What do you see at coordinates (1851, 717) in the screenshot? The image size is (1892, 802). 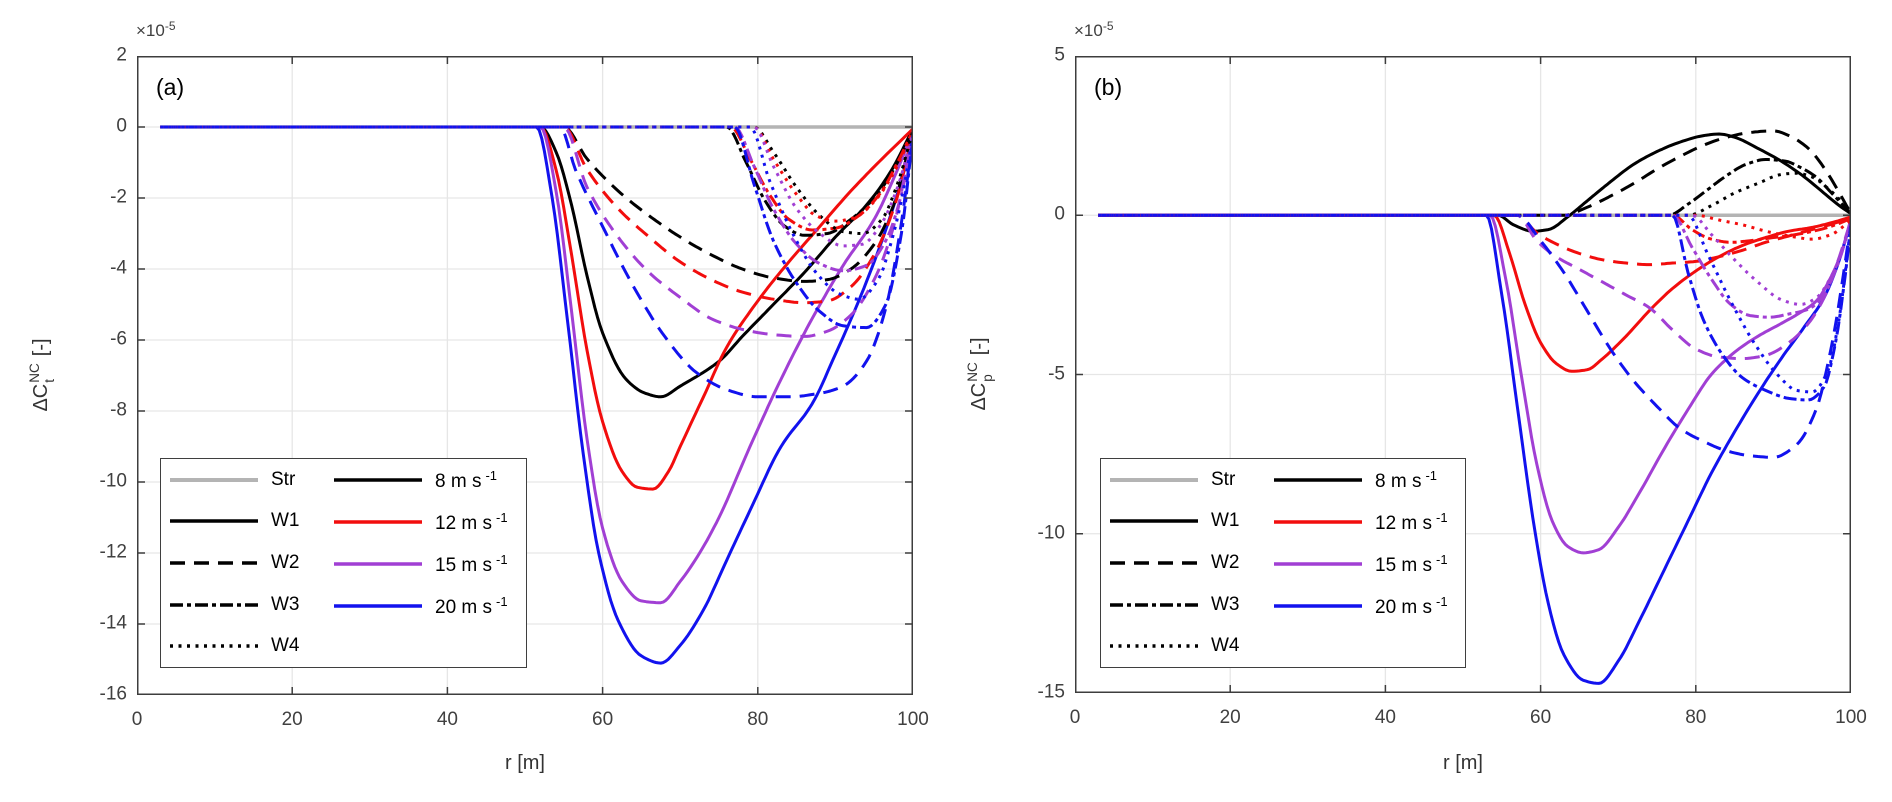 I see `x-tick-label: 100` at bounding box center [1851, 717].